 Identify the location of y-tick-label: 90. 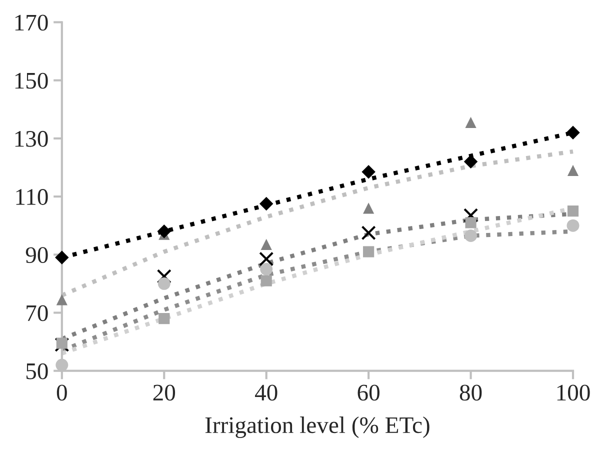
(37, 255).